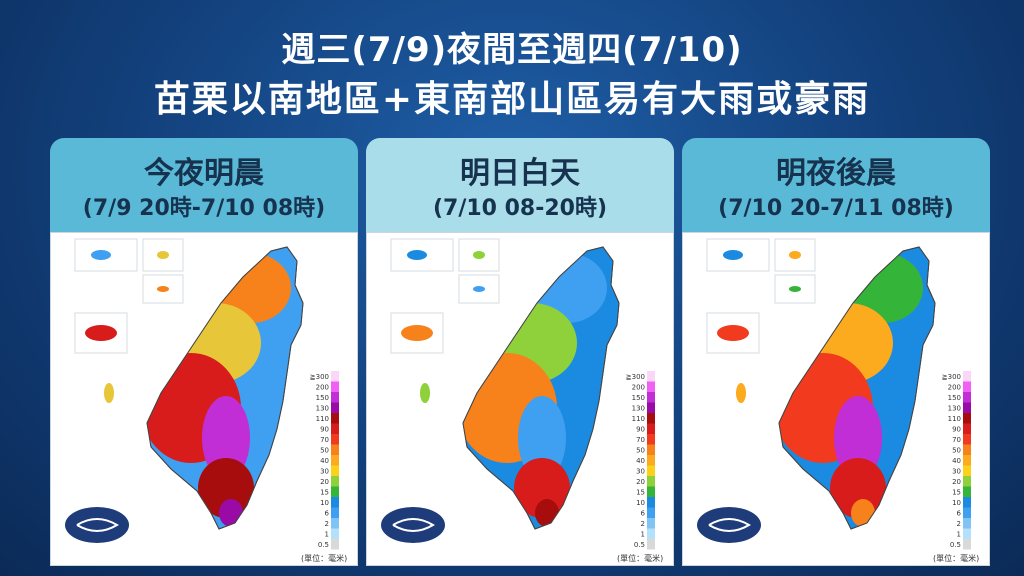 The width and height of the screenshot is (1024, 576). Describe the element at coordinates (863, 513) in the screenshot. I see `rain-area-tip` at that location.